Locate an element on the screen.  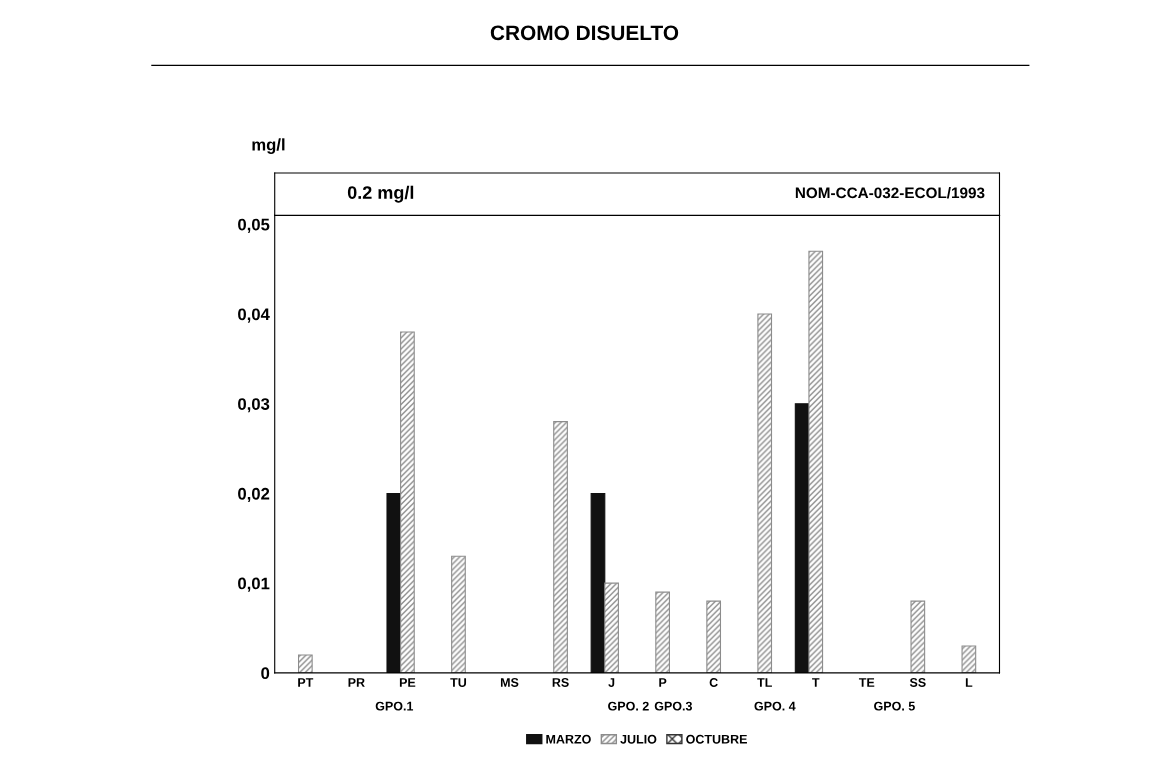
text: 0.2 mg/l is located at coordinates (380, 194).